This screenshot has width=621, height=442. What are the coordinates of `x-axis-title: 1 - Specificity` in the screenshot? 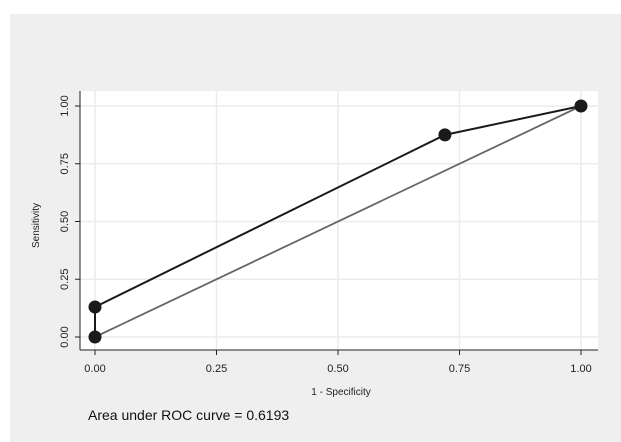 It's located at (340, 392).